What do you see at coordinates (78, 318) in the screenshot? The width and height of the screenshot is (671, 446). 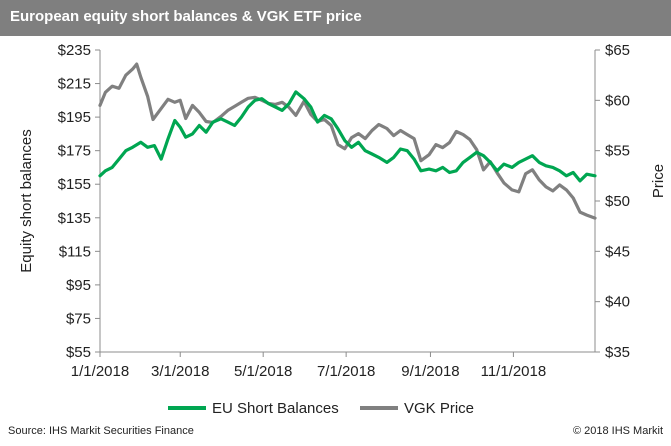 I see `y-tick-label: $75` at bounding box center [78, 318].